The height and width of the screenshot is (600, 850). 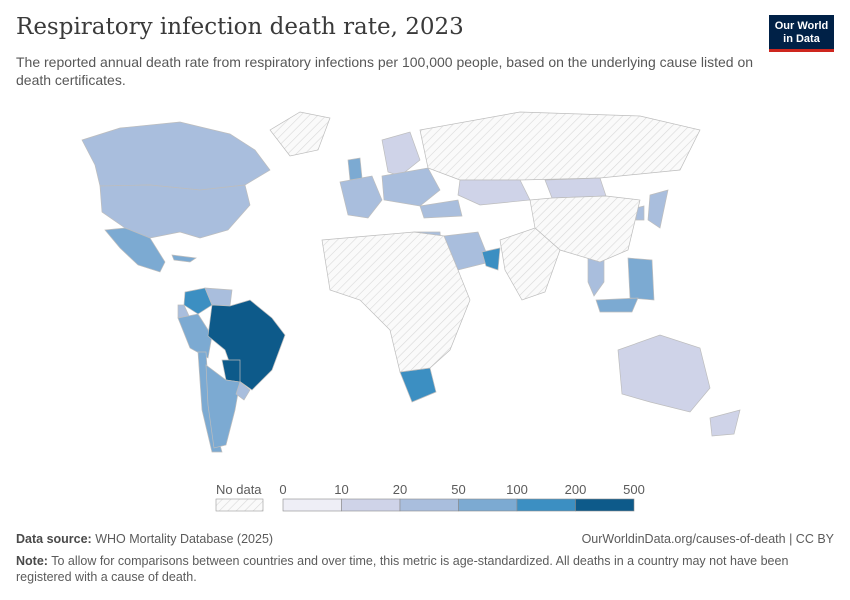 I want to click on legend-tick-200: 200, so click(x=576, y=489).